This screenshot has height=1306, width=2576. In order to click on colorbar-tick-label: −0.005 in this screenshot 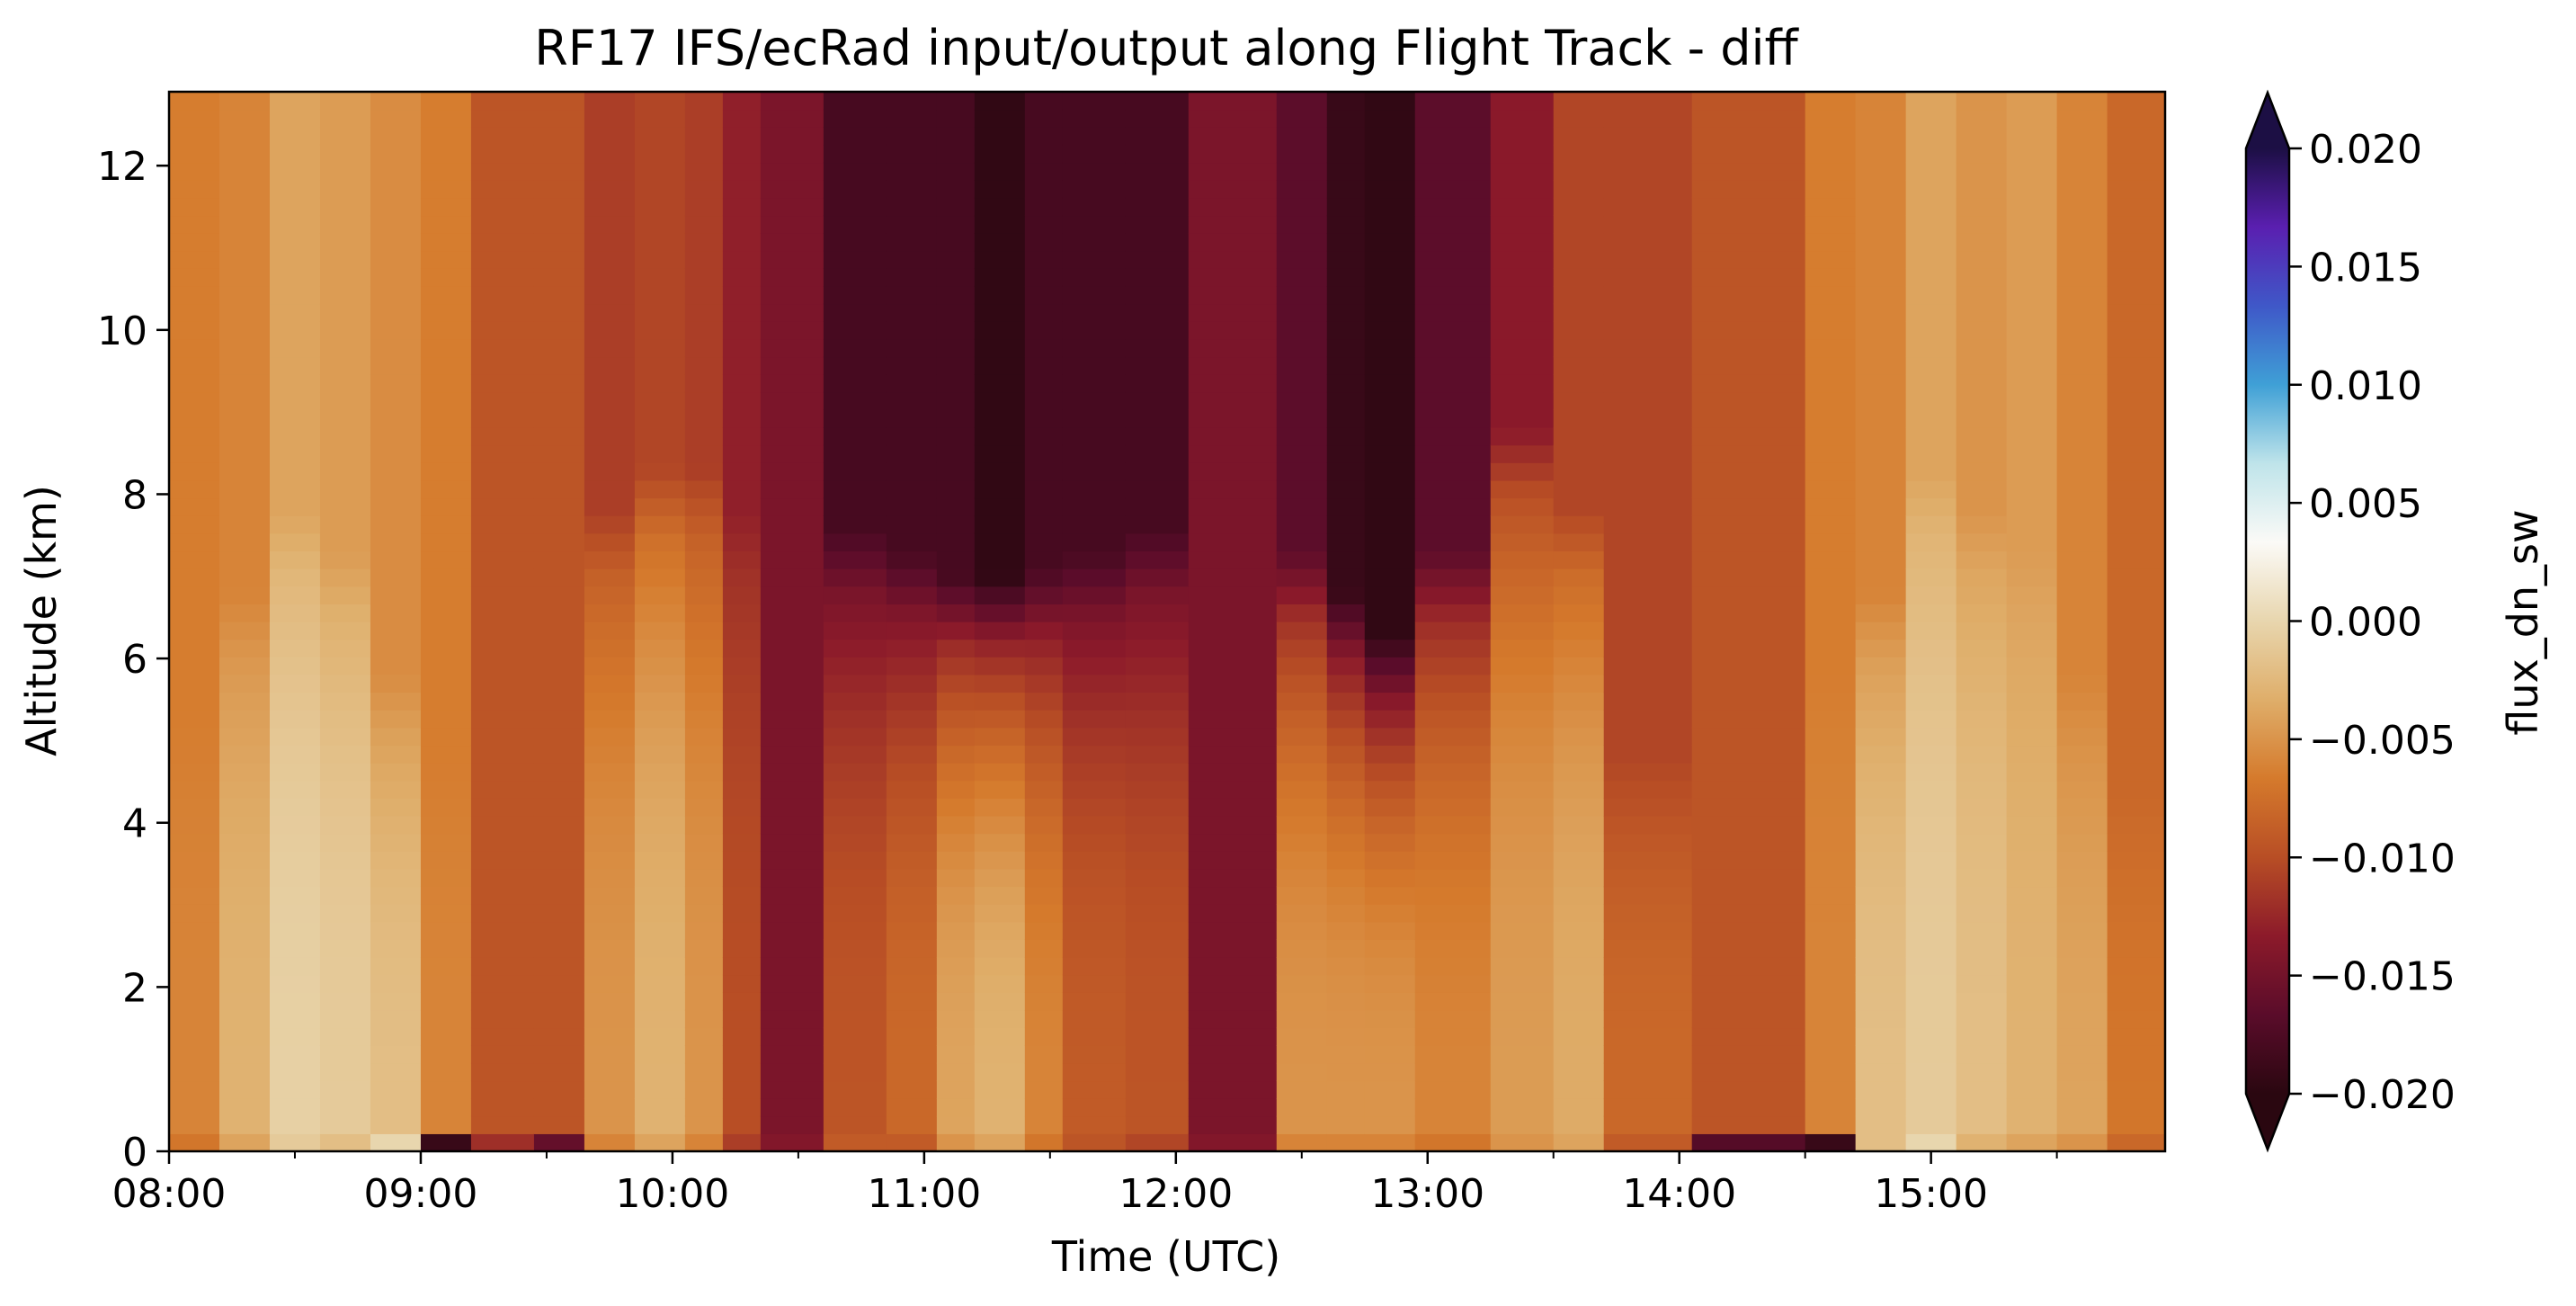, I will do `click(2383, 741)`.